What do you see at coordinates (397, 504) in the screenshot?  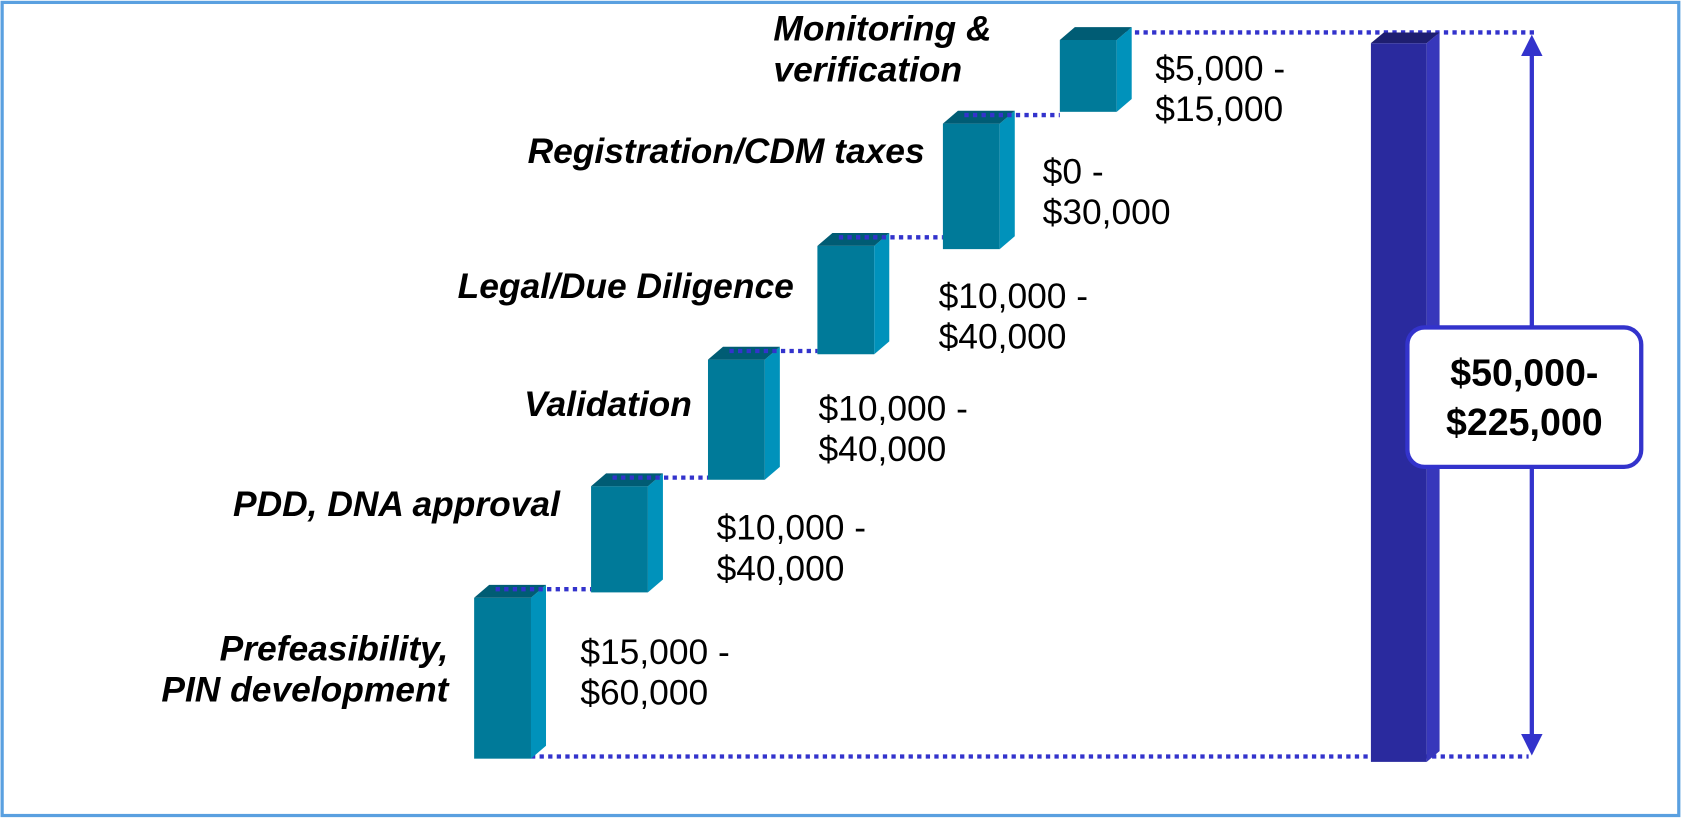 I see `step-label: PDD, DNA approval` at bounding box center [397, 504].